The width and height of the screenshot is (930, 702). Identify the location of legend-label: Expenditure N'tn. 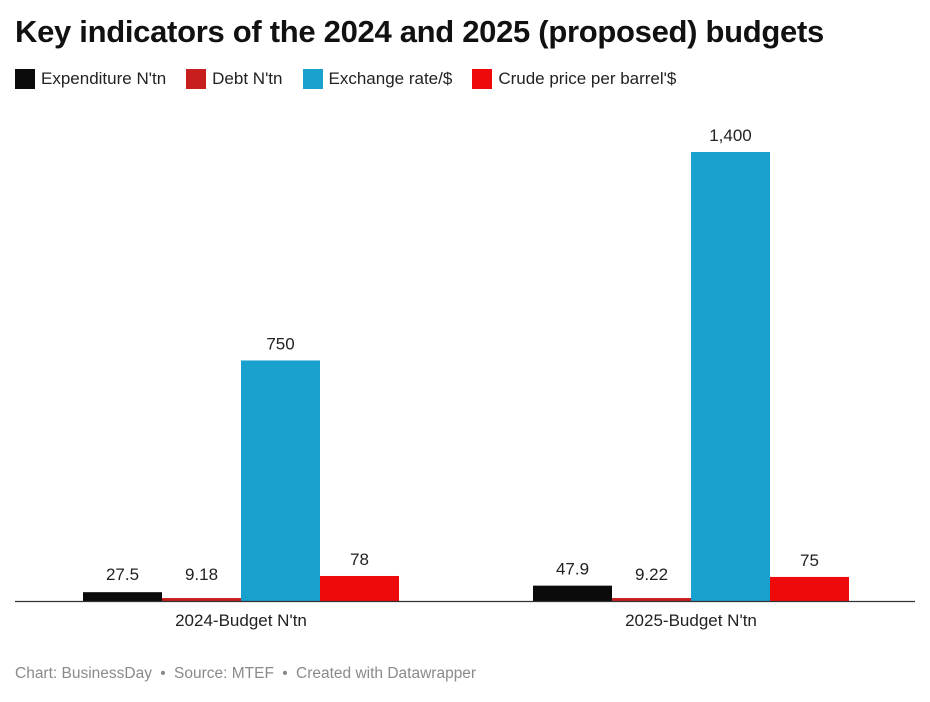
(104, 78).